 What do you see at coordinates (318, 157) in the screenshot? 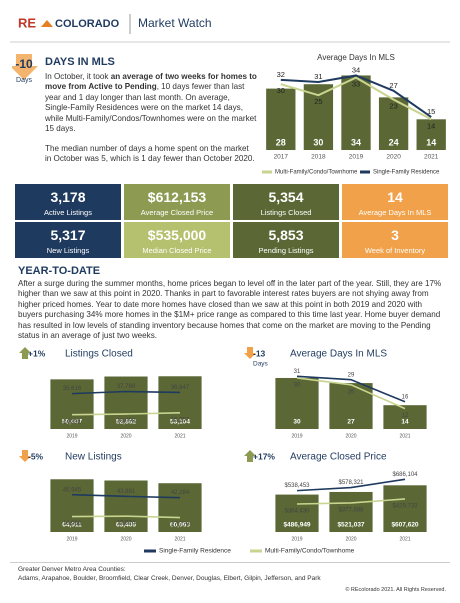
I see `x-tick-label: 2018` at bounding box center [318, 157].